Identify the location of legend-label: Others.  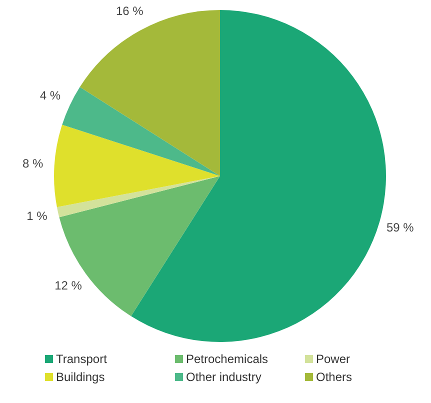
(334, 377).